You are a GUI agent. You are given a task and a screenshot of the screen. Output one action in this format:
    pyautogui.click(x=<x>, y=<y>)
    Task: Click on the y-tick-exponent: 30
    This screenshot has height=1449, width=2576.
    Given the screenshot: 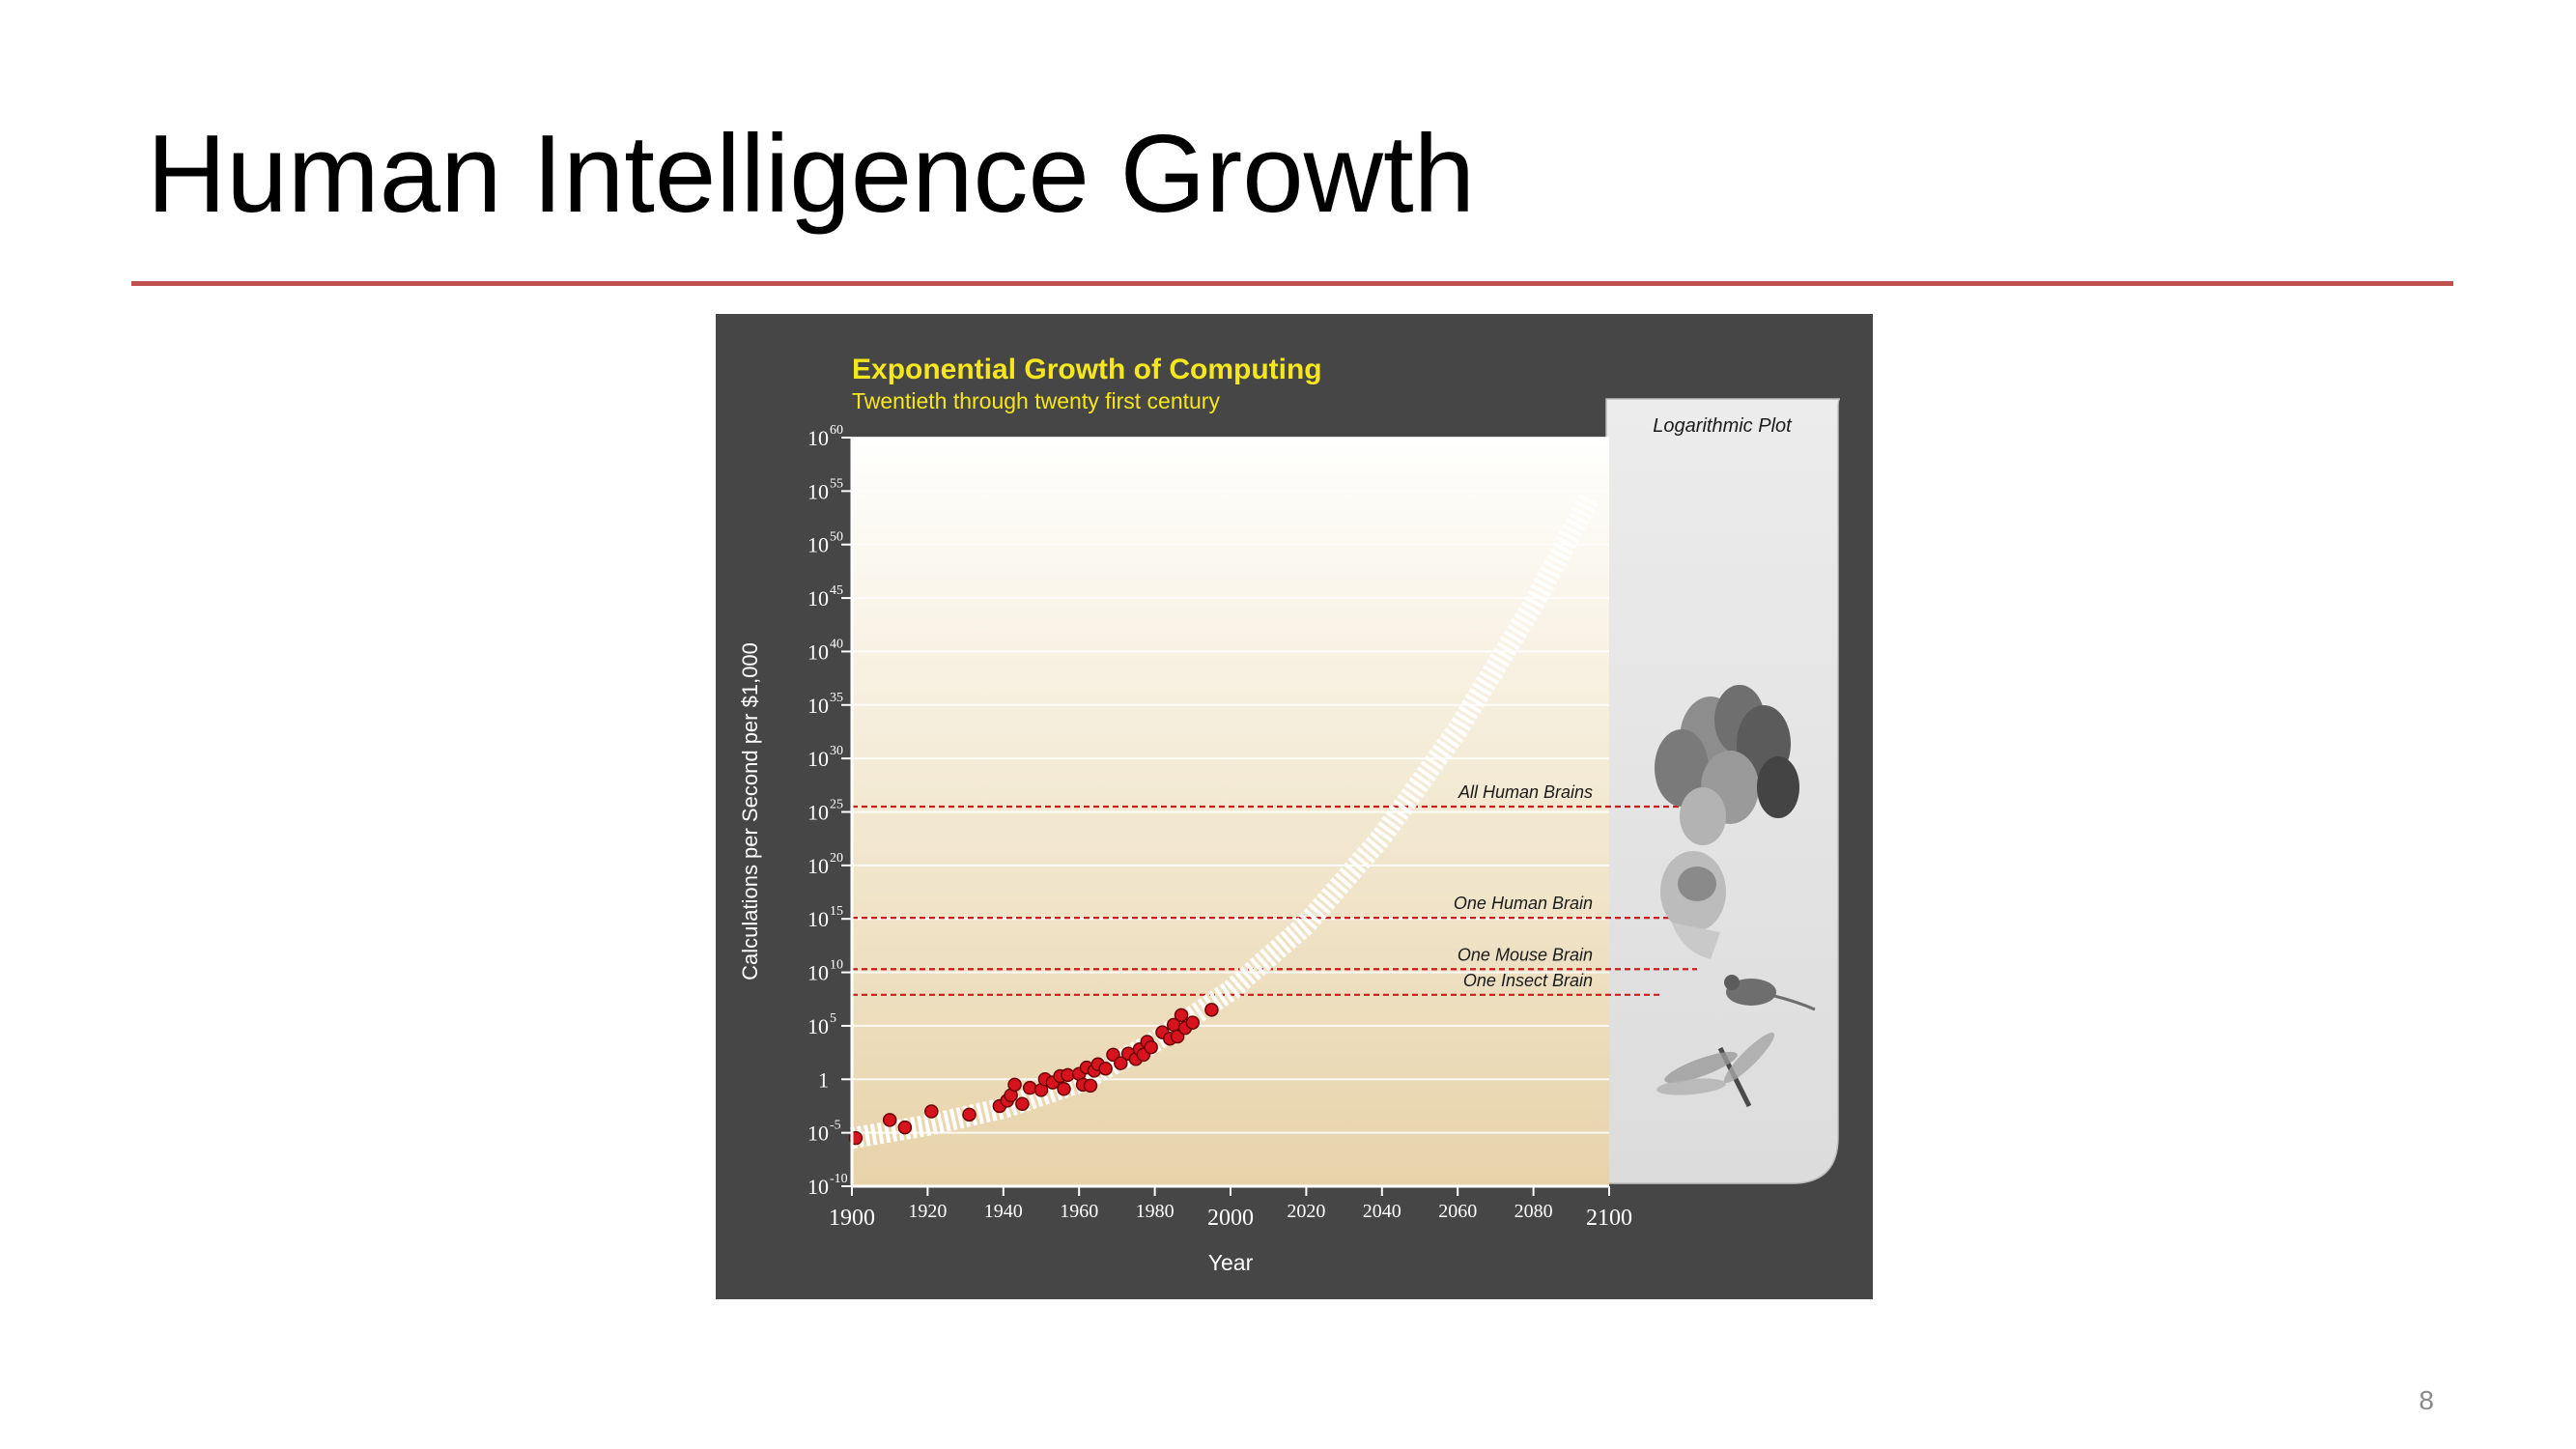 What is the action you would take?
    pyautogui.click(x=836, y=751)
    